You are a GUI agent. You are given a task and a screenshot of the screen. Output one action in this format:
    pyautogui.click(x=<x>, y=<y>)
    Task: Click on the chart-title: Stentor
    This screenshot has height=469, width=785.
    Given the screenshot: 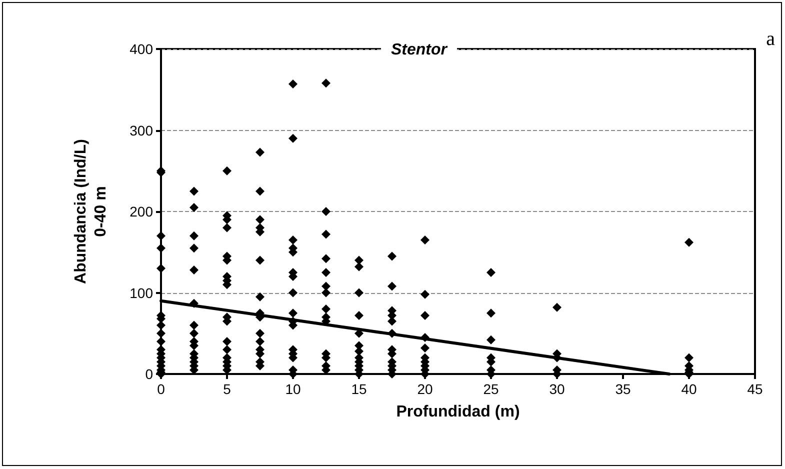 What is the action you would take?
    pyautogui.click(x=419, y=50)
    